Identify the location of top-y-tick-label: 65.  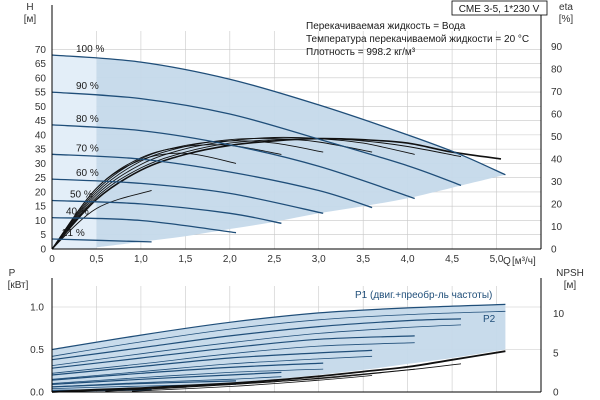
(41, 64).